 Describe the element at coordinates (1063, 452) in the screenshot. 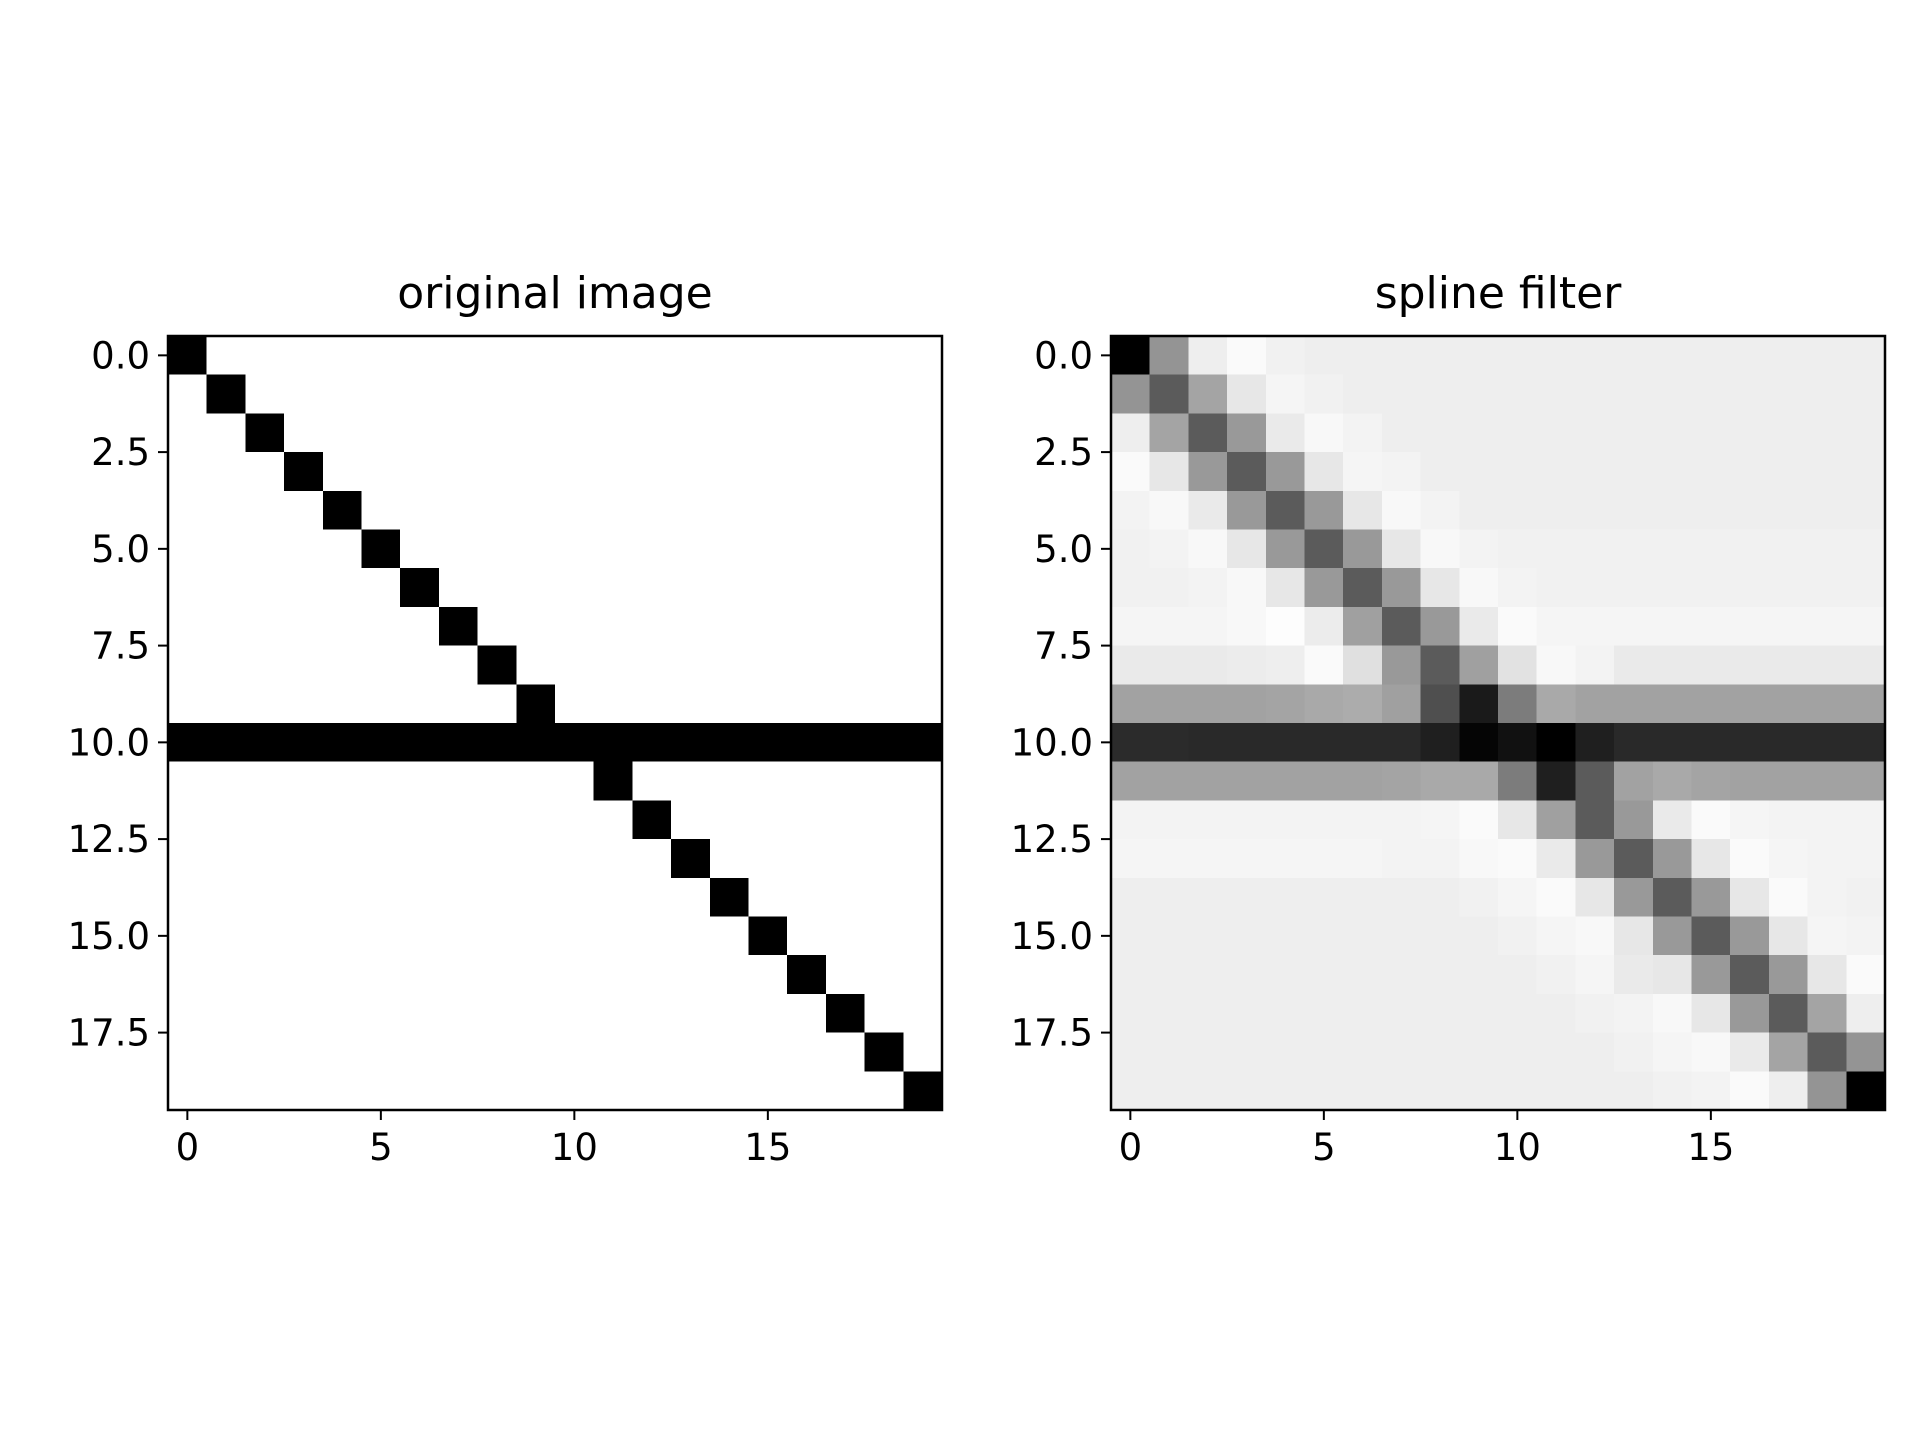

I see `y-tick-label: 2.5` at that location.